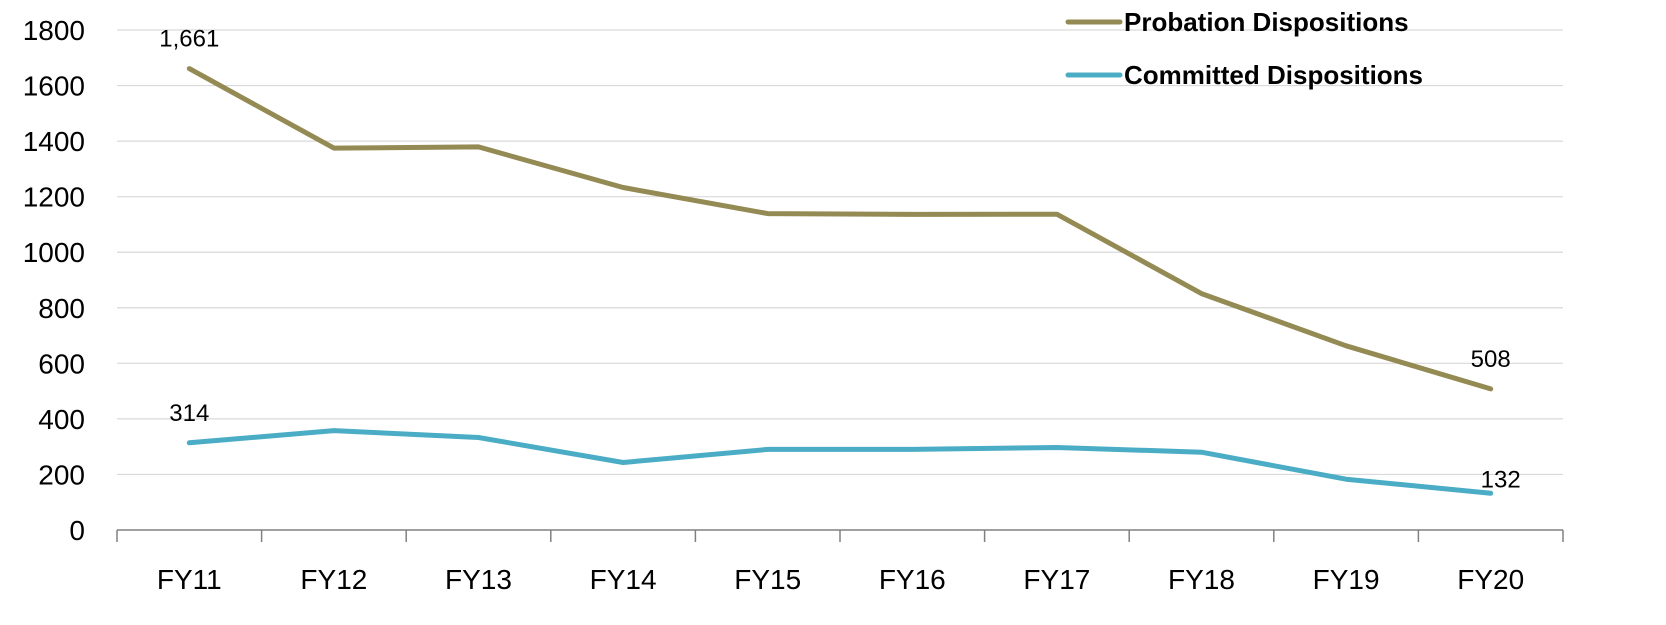 This screenshot has height=625, width=1666. Describe the element at coordinates (54, 197) in the screenshot. I see `y-tick-label: 1200` at that location.